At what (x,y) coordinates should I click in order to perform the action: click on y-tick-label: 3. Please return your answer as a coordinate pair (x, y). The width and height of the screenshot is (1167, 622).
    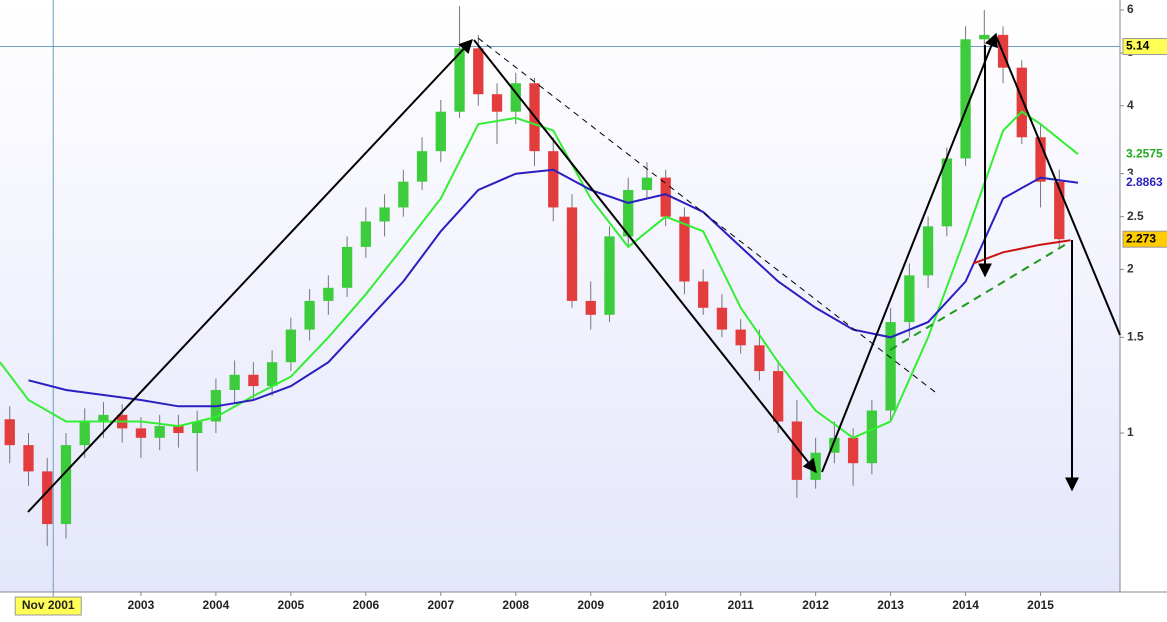
    Looking at the image, I should click on (1130, 173).